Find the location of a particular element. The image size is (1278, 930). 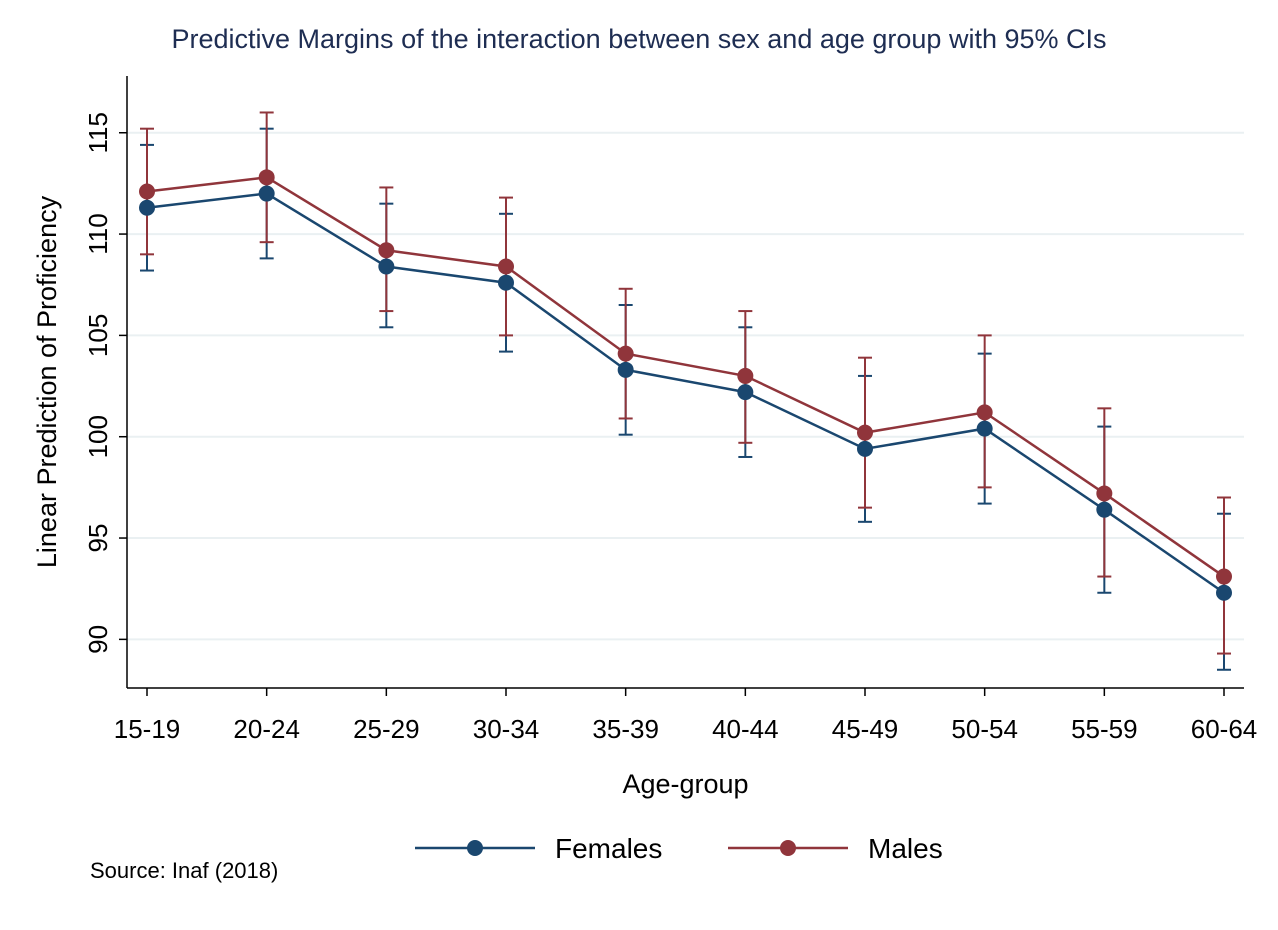

x-tick-label: 20-24 is located at coordinates (266, 729).